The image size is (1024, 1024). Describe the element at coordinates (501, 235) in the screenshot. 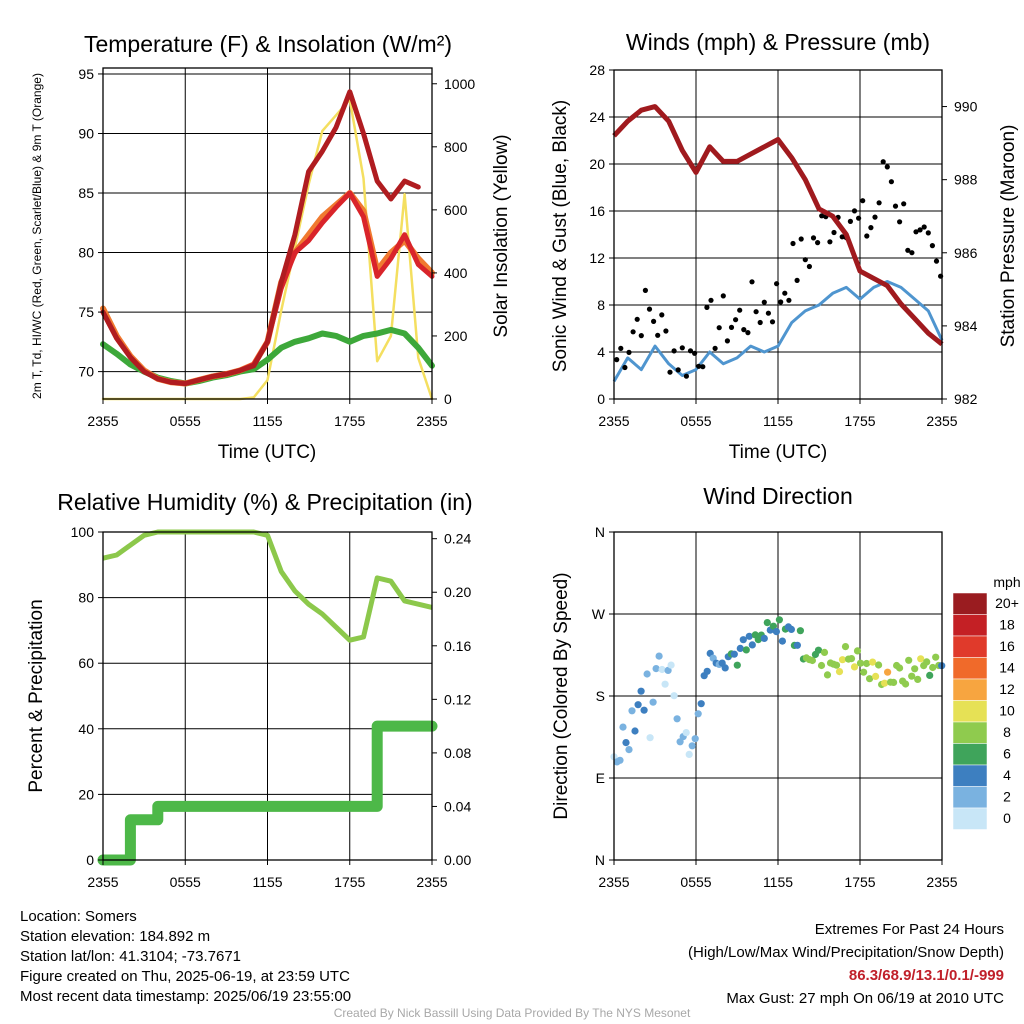

I see `temp-right-axis-label: Solar Insolation (Yellow)` at that location.